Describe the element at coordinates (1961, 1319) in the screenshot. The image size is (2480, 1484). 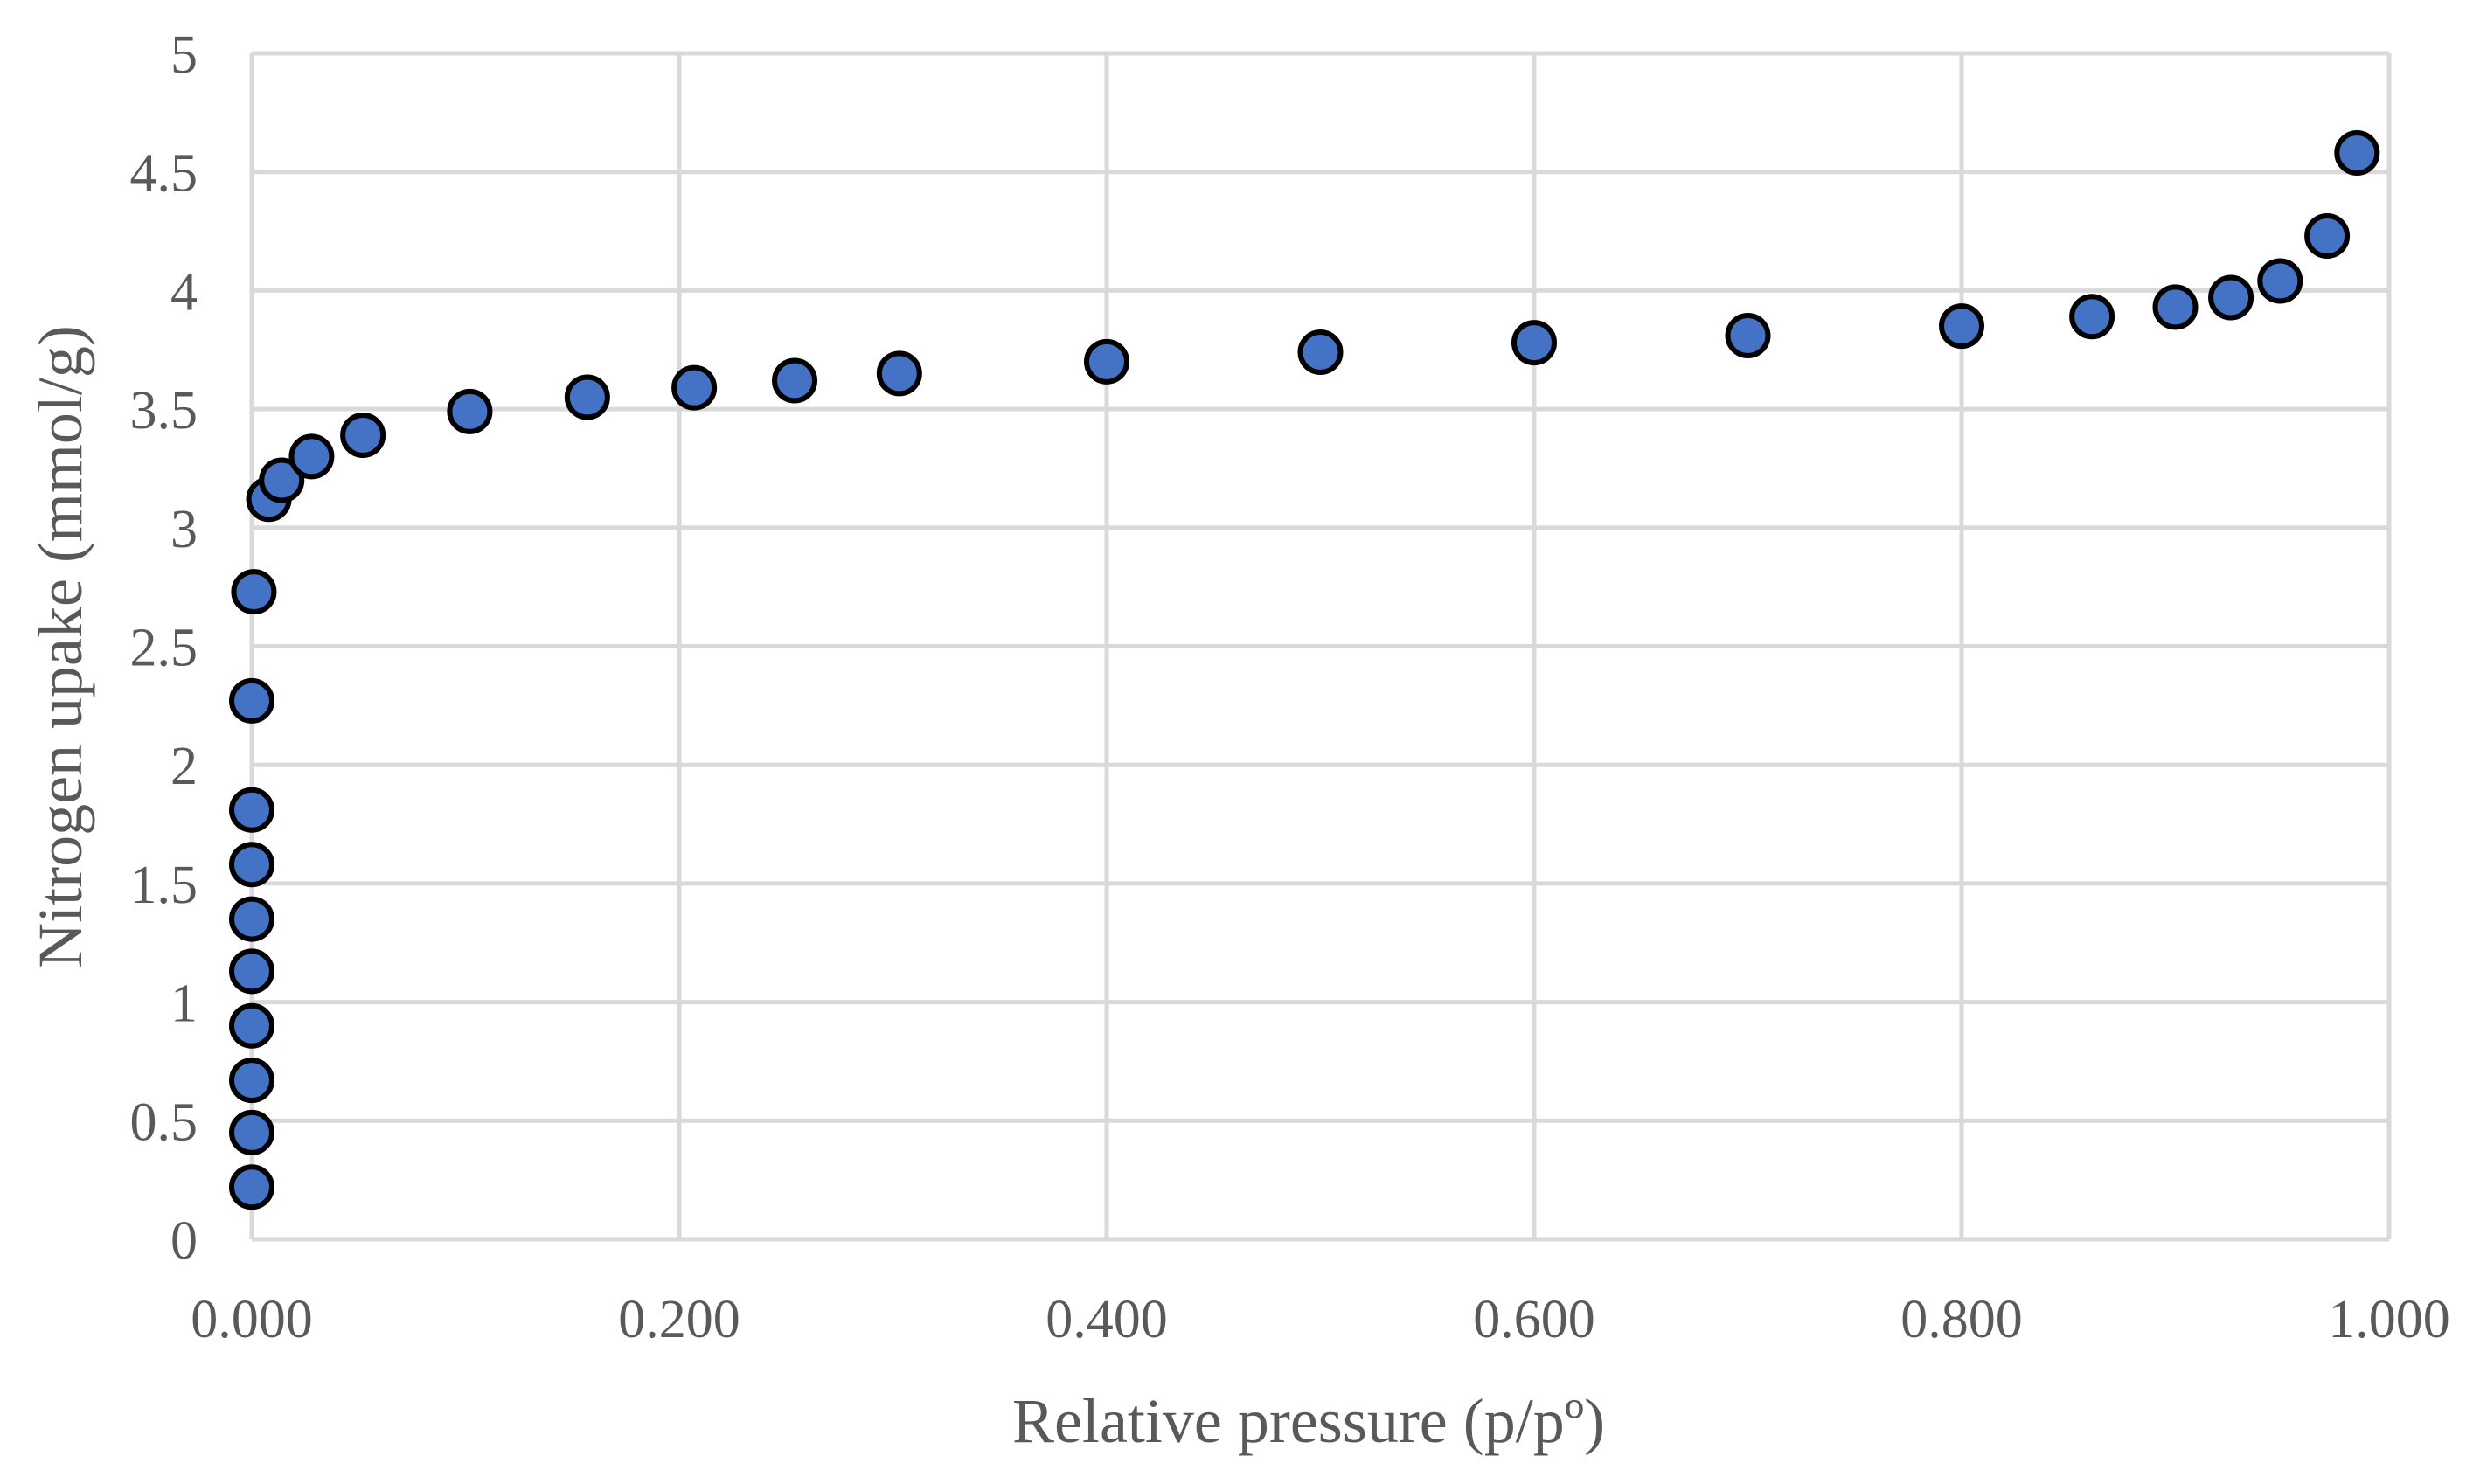
I see `x-tick-label: 0.800` at that location.